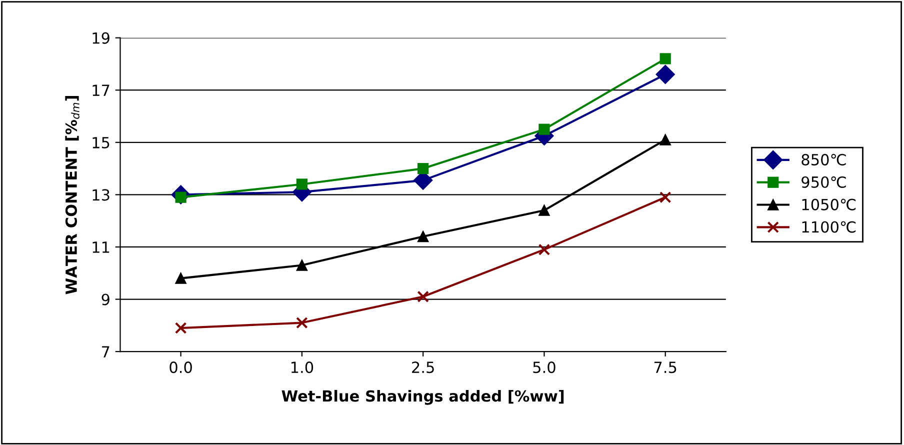 This screenshot has height=445, width=904. What do you see at coordinates (829, 204) in the screenshot?
I see `legend-label: 1050℃` at bounding box center [829, 204].